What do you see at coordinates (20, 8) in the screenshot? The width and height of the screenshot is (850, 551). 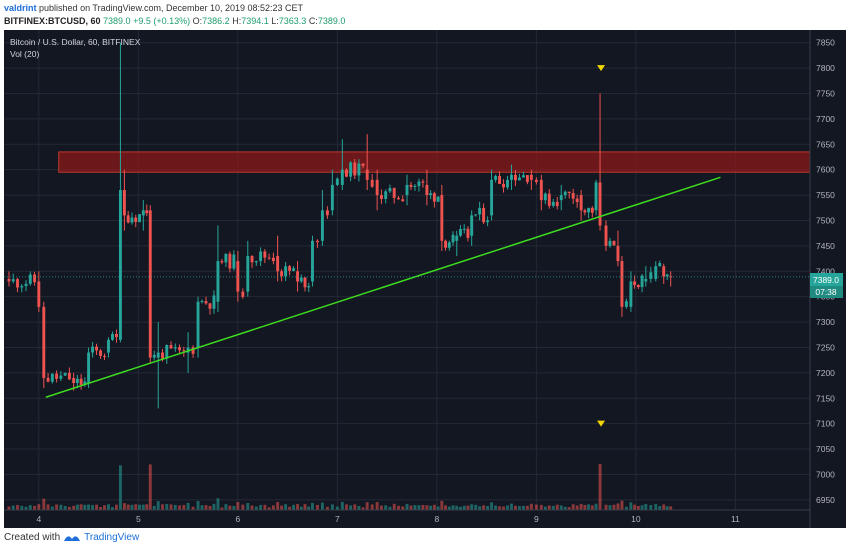 I see `author-name: valdrint` at bounding box center [20, 8].